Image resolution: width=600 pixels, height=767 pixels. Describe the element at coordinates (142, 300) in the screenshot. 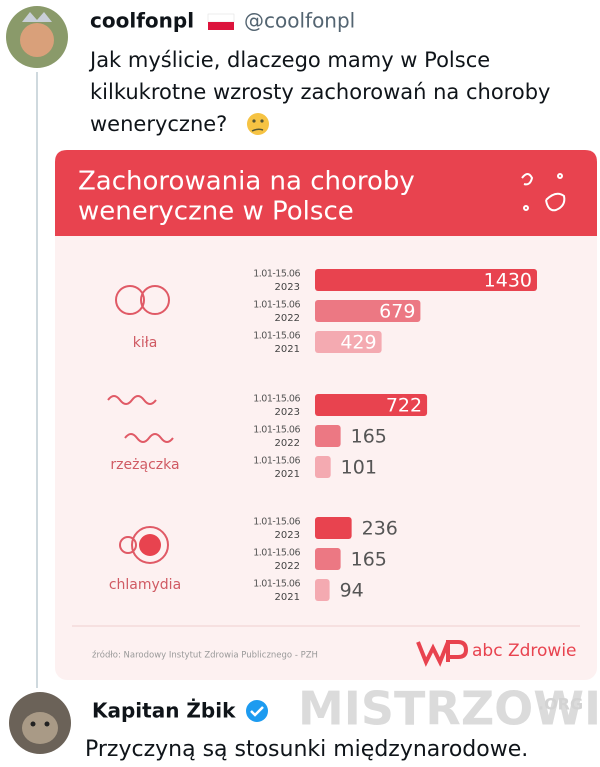

I see `icon-kila` at that location.